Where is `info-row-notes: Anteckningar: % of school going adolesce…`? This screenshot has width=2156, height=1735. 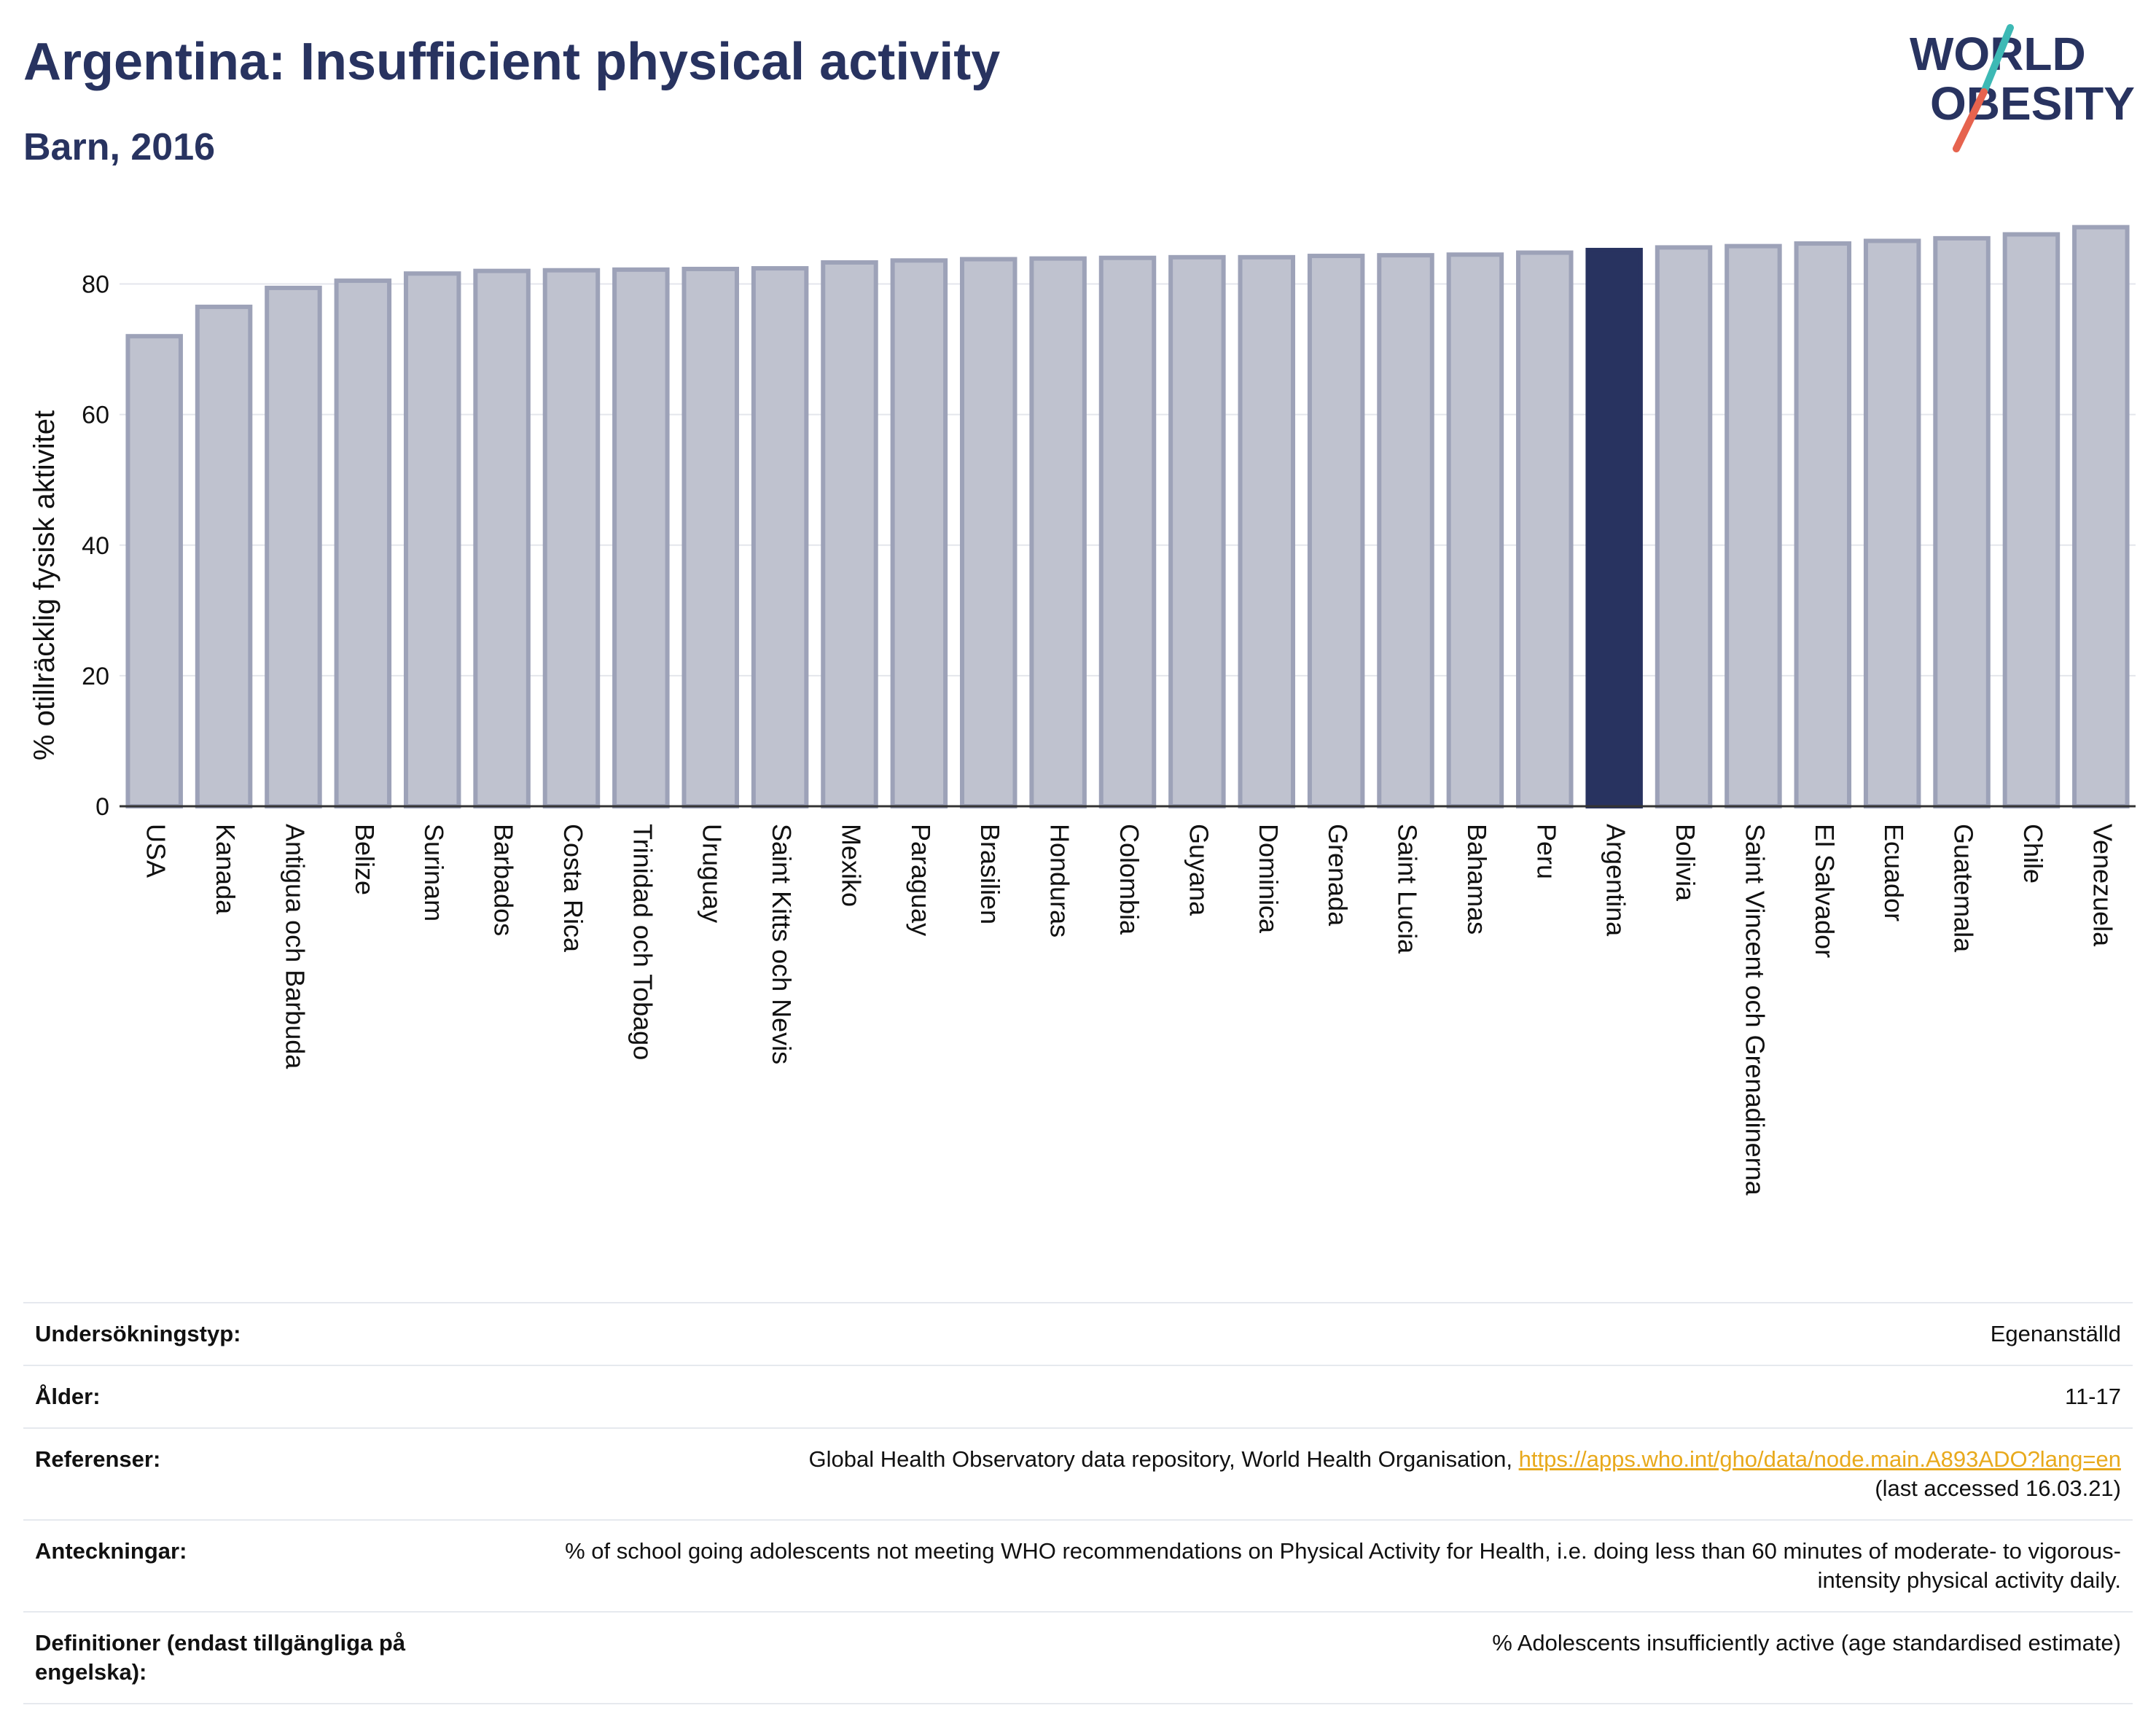 info-row-notes: Anteckningar: % of school going adolesce… is located at coordinates (1078, 1566).